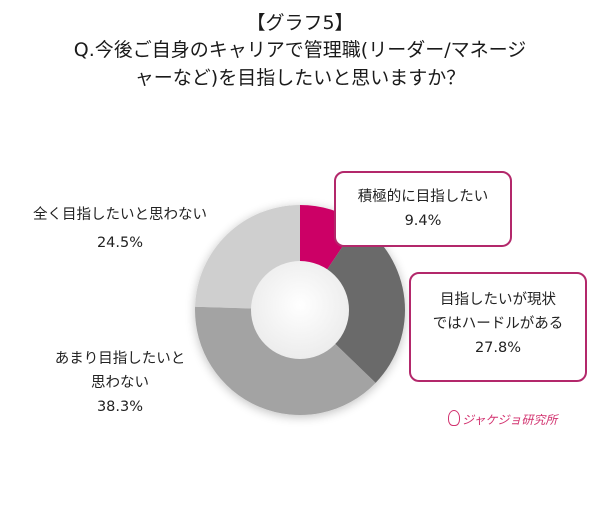  What do you see at coordinates (423, 197) in the screenshot?
I see `label-seg0-name: 積極的に目指したい` at bounding box center [423, 197].